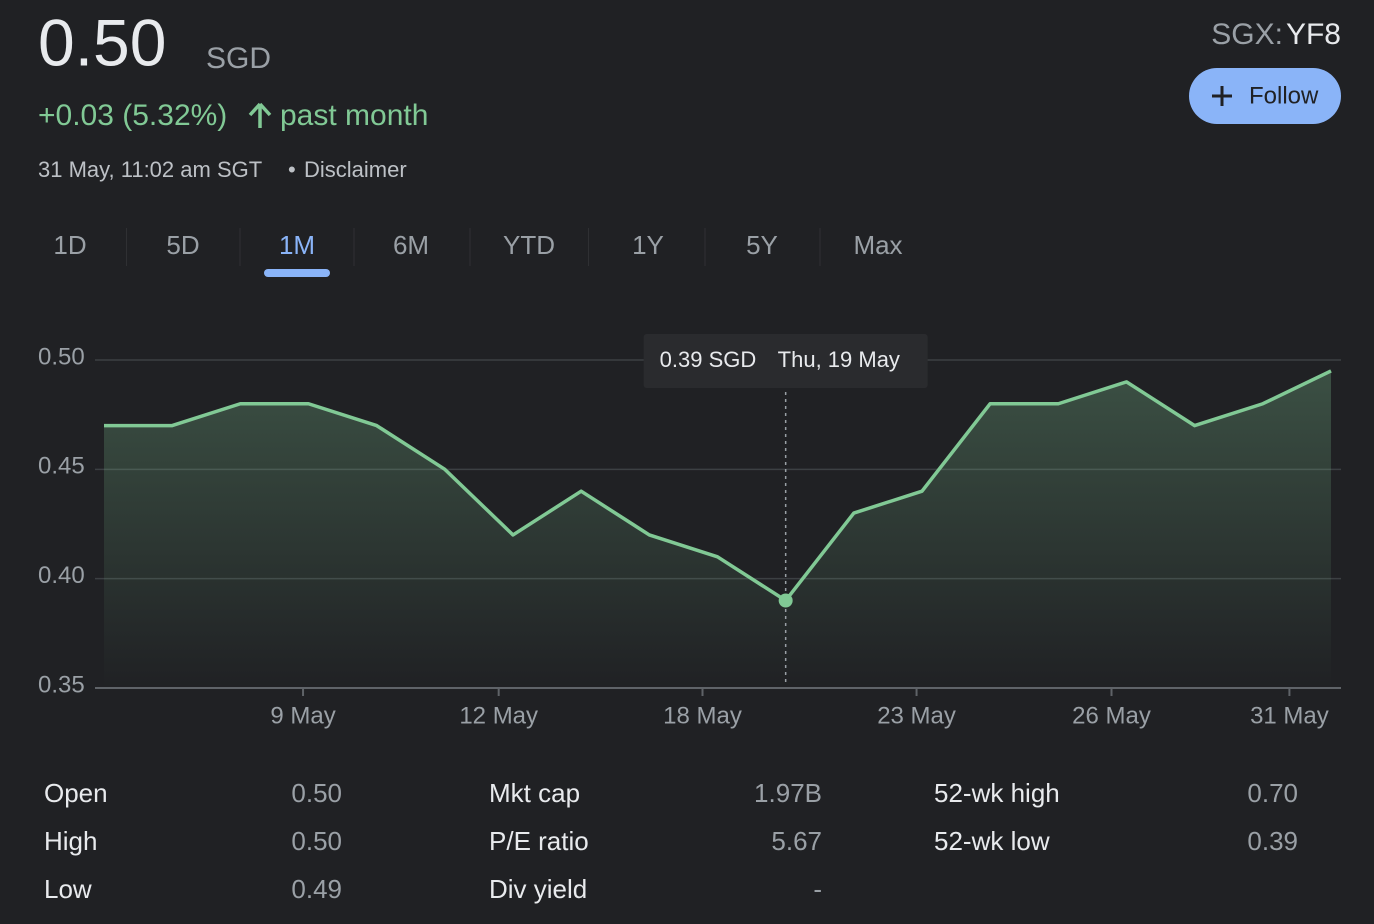 The width and height of the screenshot is (1374, 924). What do you see at coordinates (150, 169) in the screenshot?
I see `timestamp: 31 May, 11:02 am SGT` at bounding box center [150, 169].